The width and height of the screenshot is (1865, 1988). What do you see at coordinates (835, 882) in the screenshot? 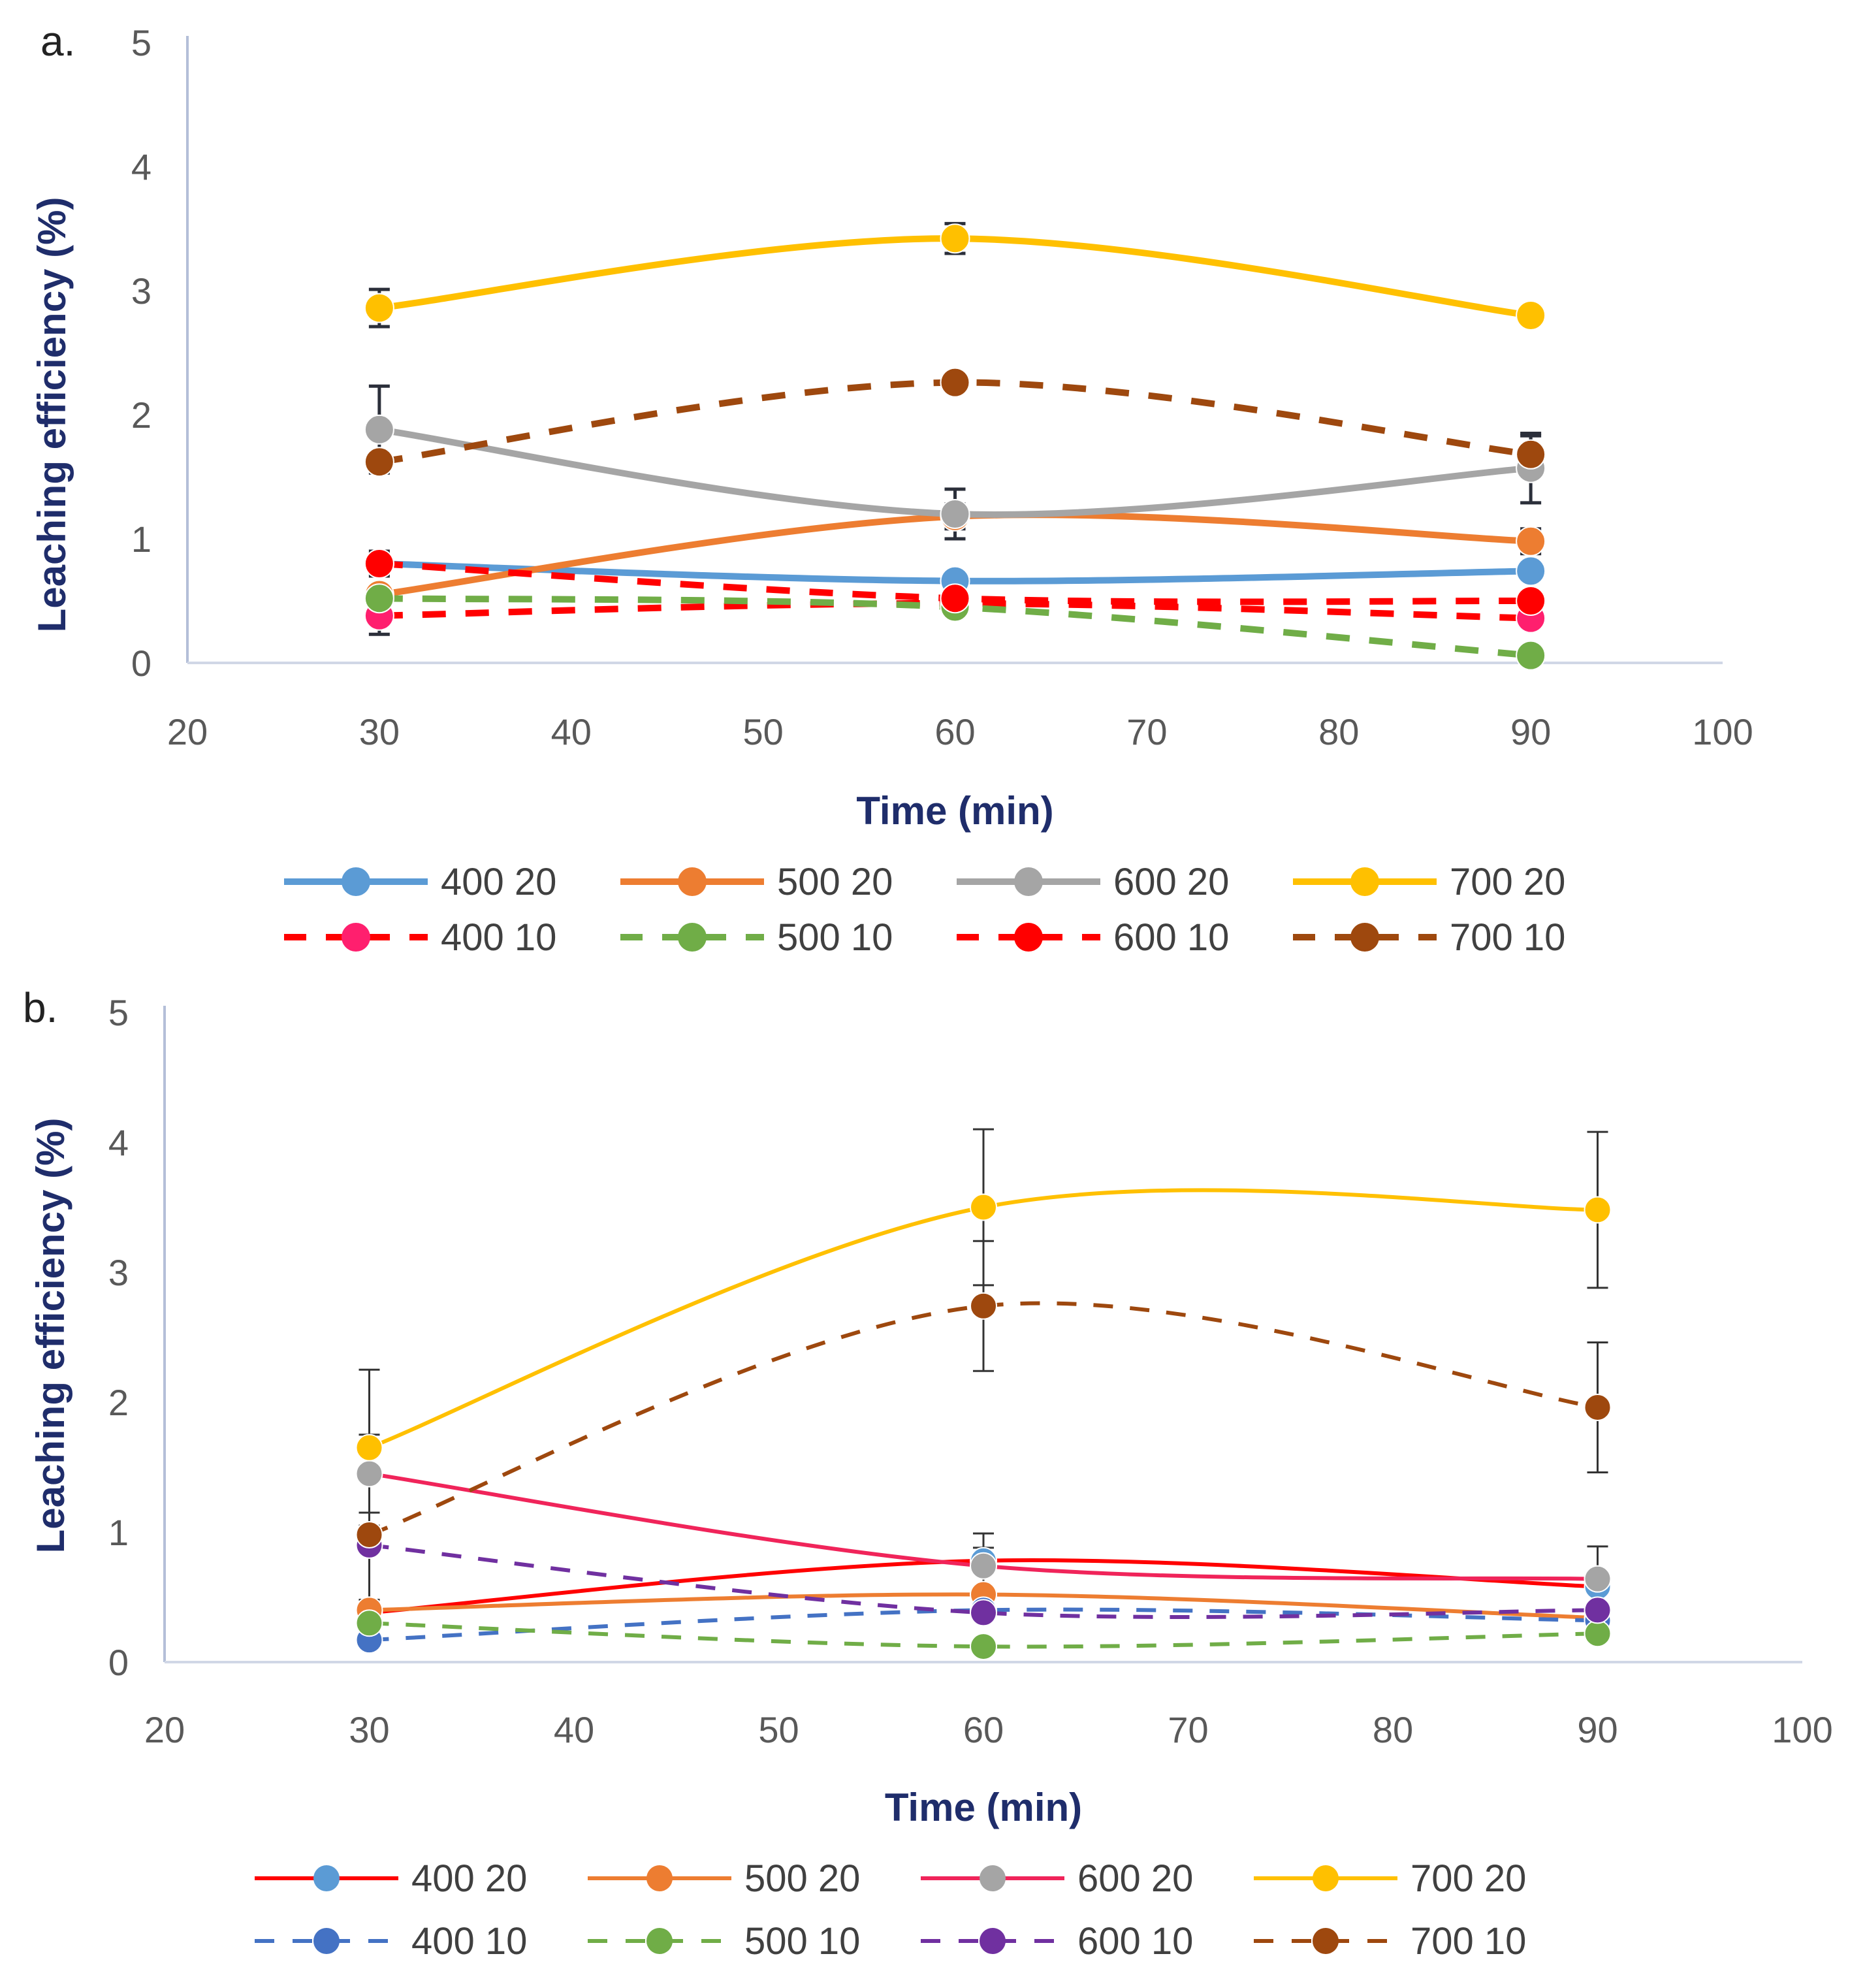
I see `legend-label: 500 20` at bounding box center [835, 882].